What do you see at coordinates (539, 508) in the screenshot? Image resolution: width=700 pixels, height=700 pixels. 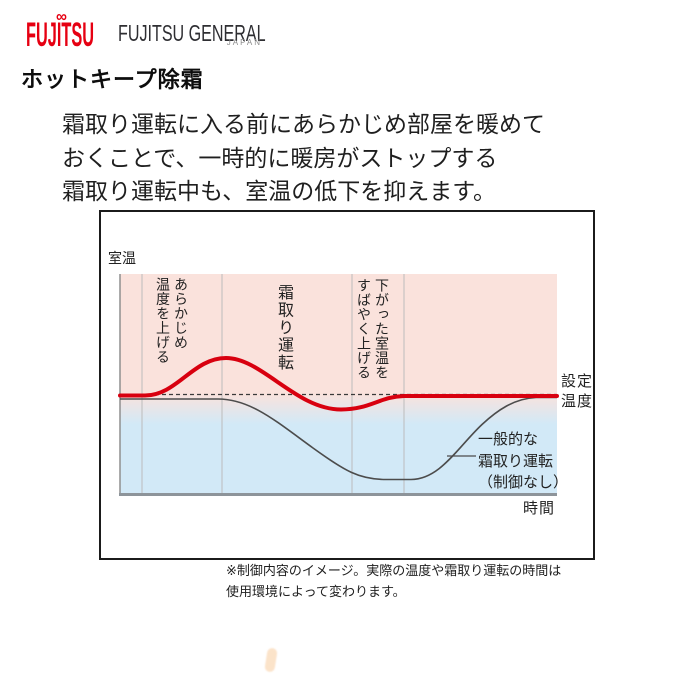 I see `x-axis-label: 時間` at bounding box center [539, 508].